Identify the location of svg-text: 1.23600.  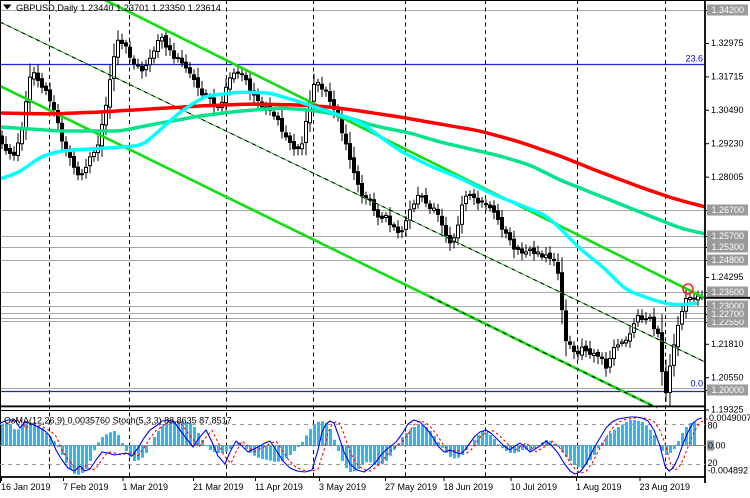
(728, 292).